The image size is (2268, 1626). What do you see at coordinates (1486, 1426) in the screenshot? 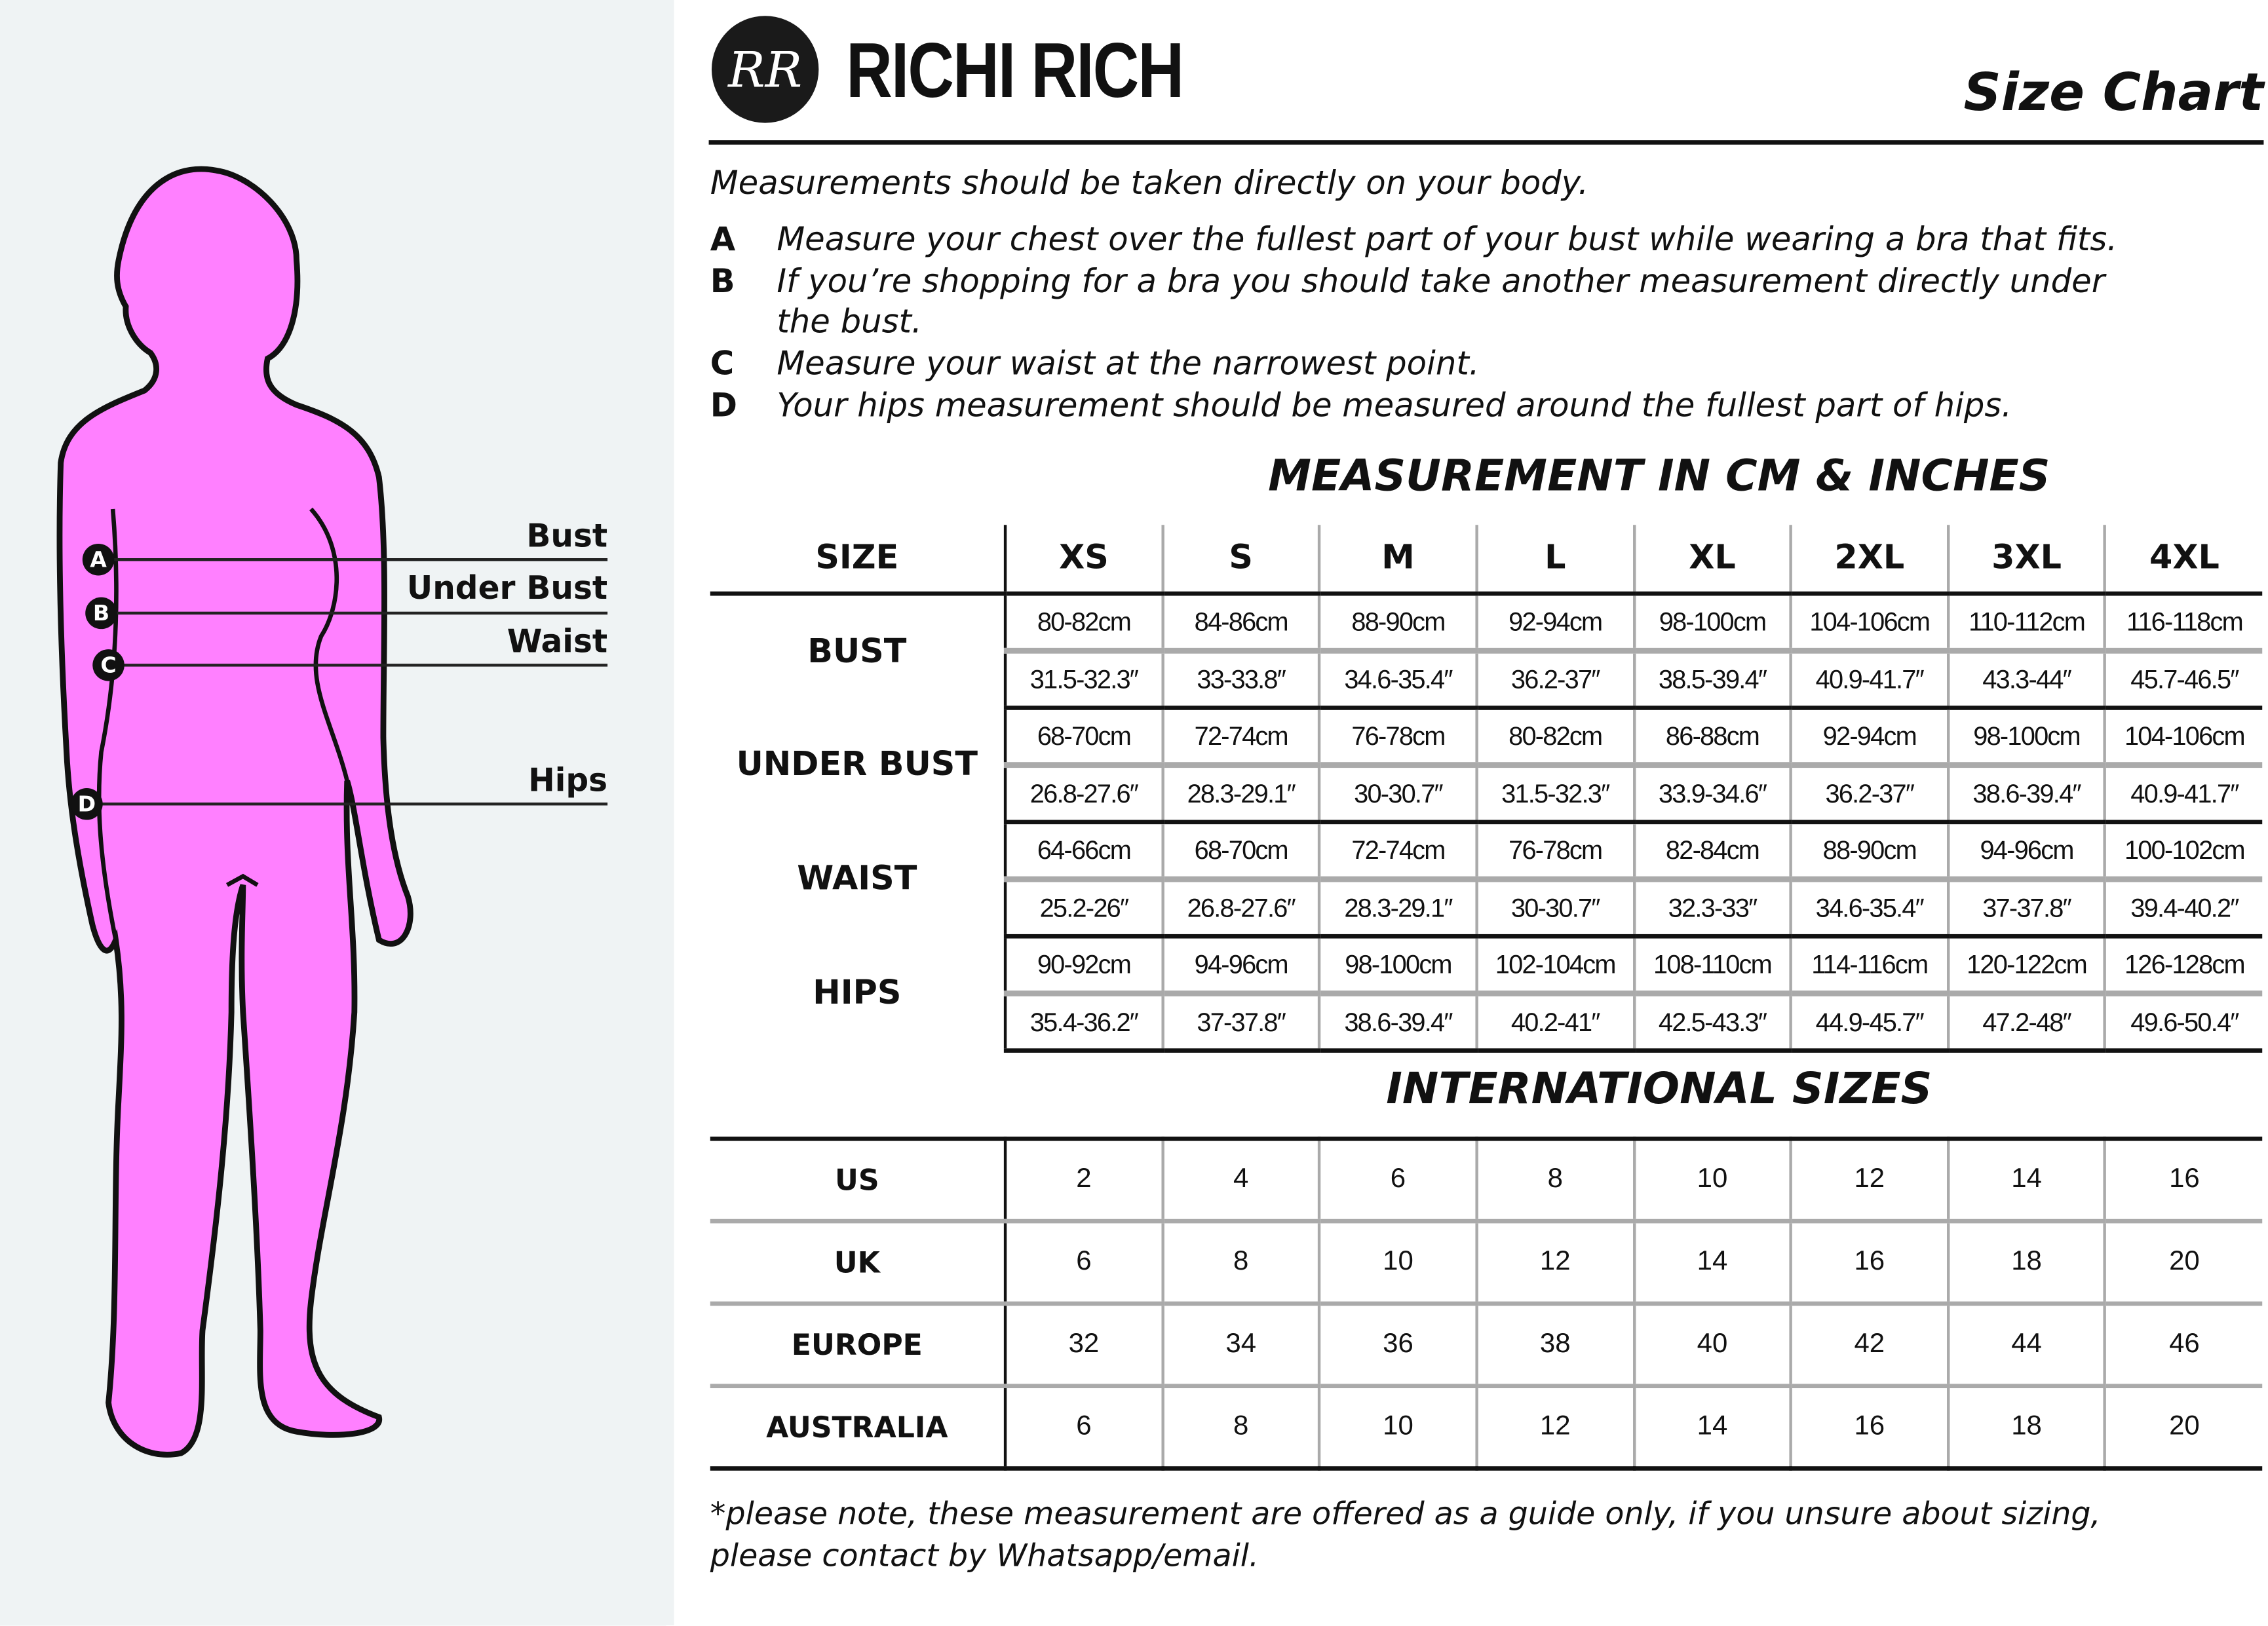
I see `table-row: AUSTRALIA 6 8 10 12 14 16 18 20` at bounding box center [1486, 1426].